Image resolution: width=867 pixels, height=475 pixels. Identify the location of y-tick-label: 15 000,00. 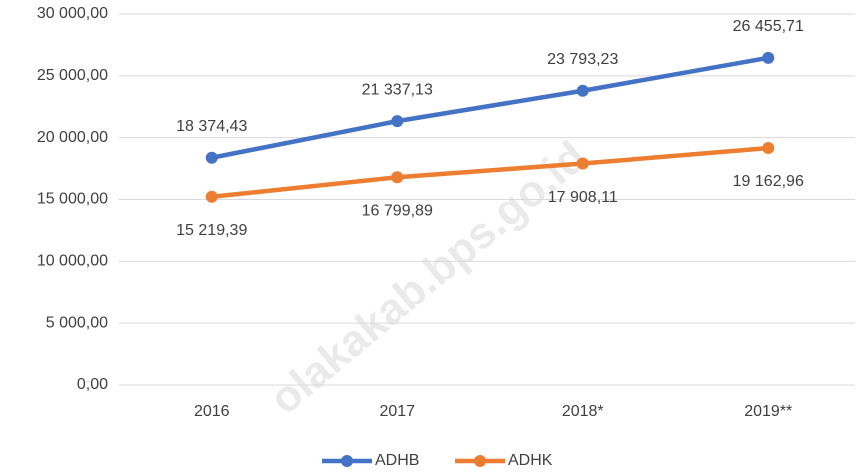
(72, 199).